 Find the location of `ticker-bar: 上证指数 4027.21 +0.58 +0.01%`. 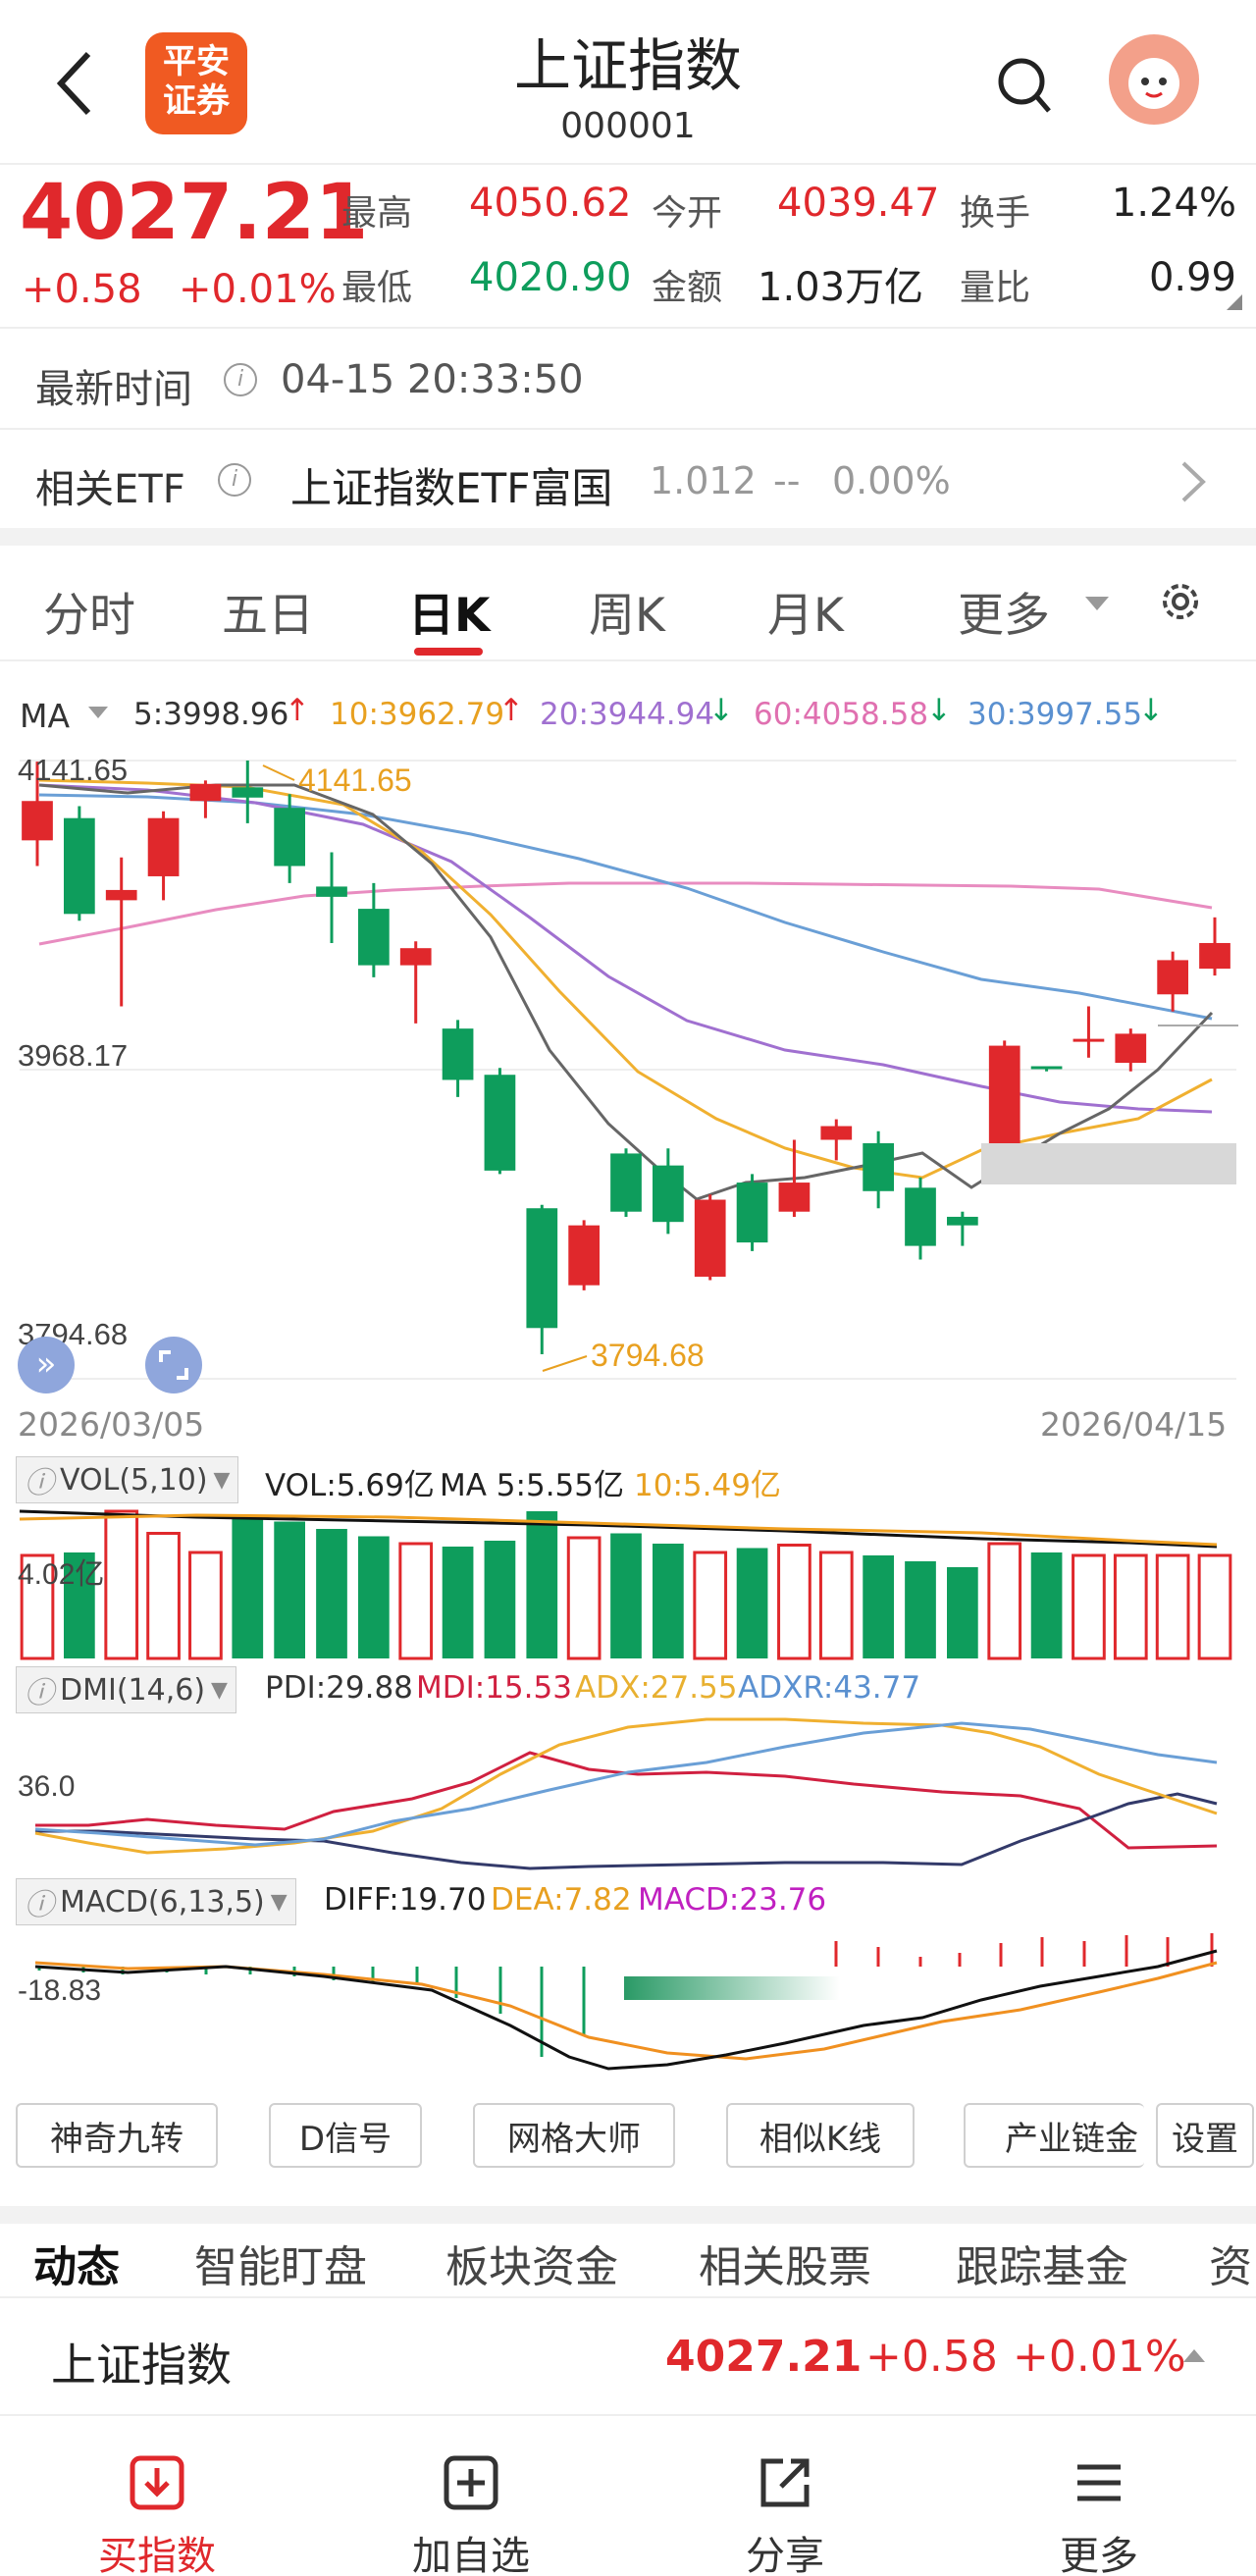

ticker-bar: 上证指数 4027.21 +0.58 +0.01% is located at coordinates (628, 2356).